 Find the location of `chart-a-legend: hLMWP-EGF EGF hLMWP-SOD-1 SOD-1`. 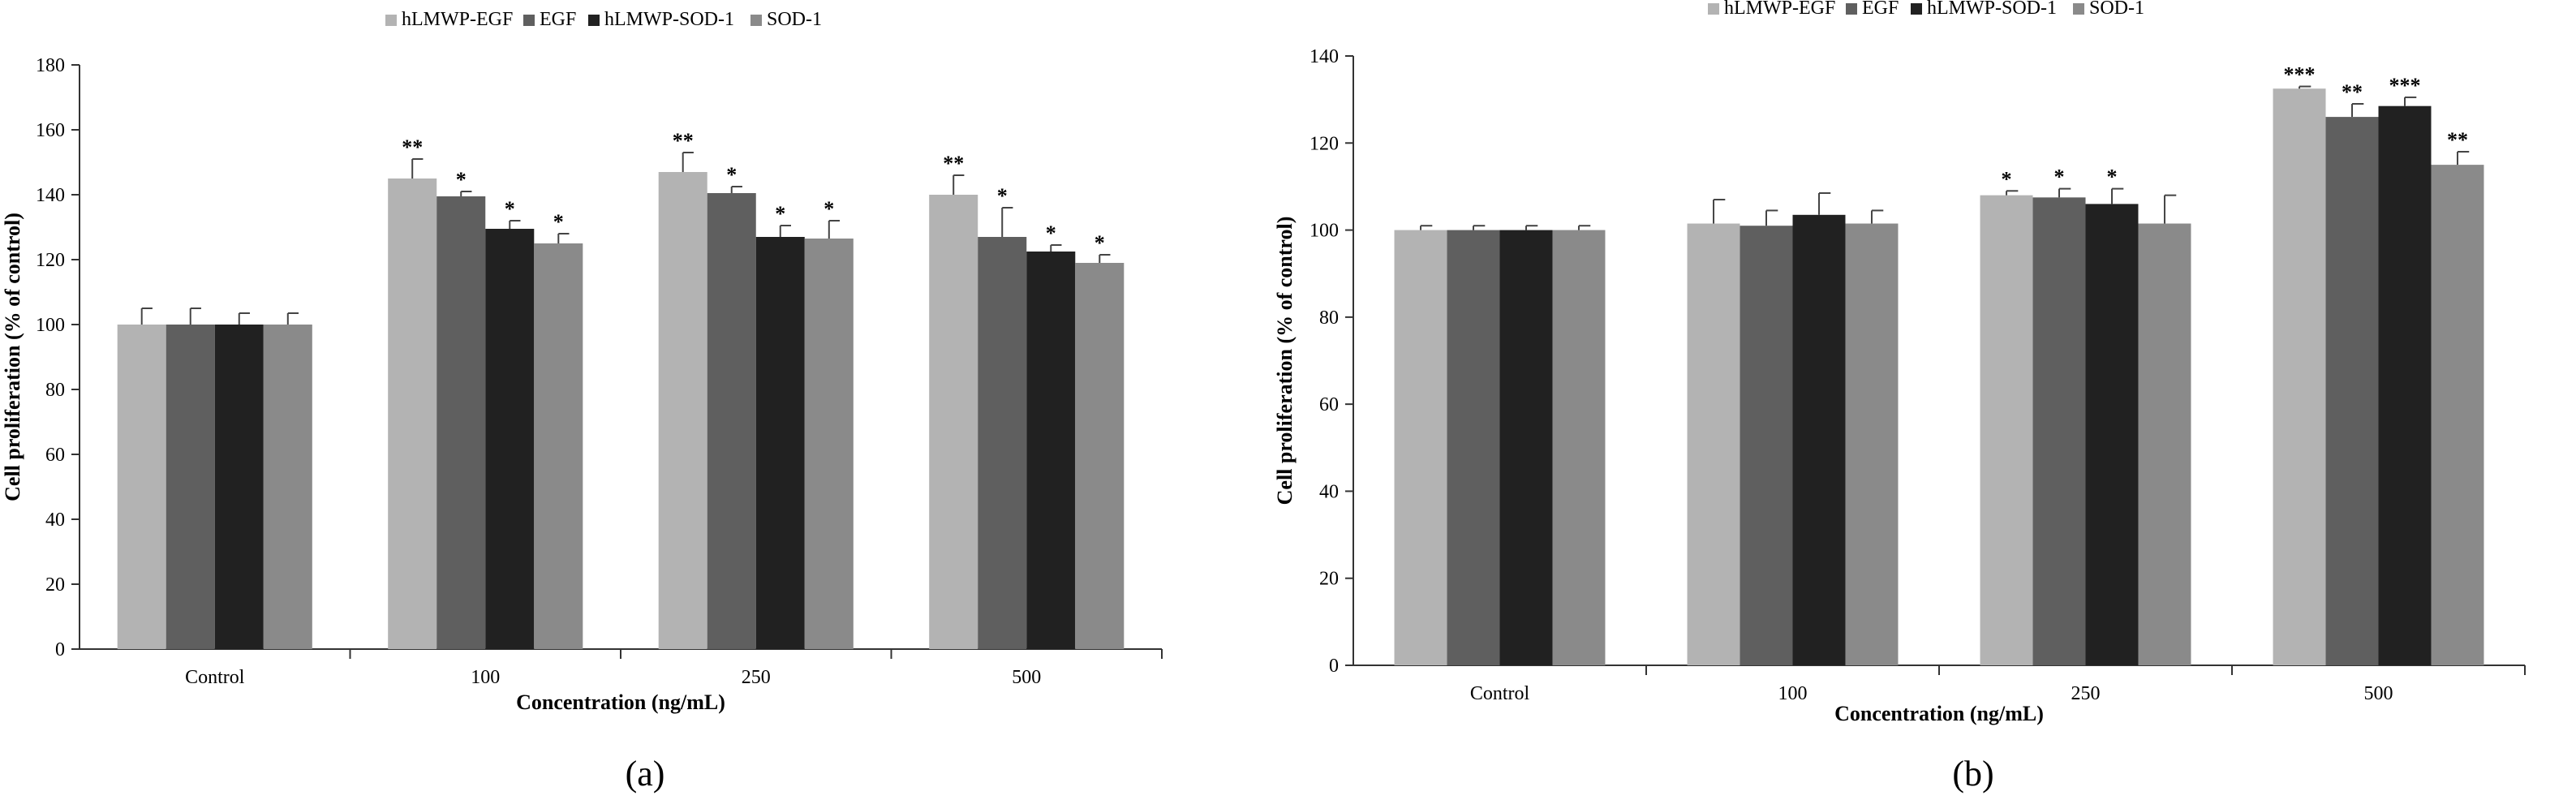

chart-a-legend: hLMWP-EGF EGF hLMWP-SOD-1 SOD-1 is located at coordinates (603, 19).